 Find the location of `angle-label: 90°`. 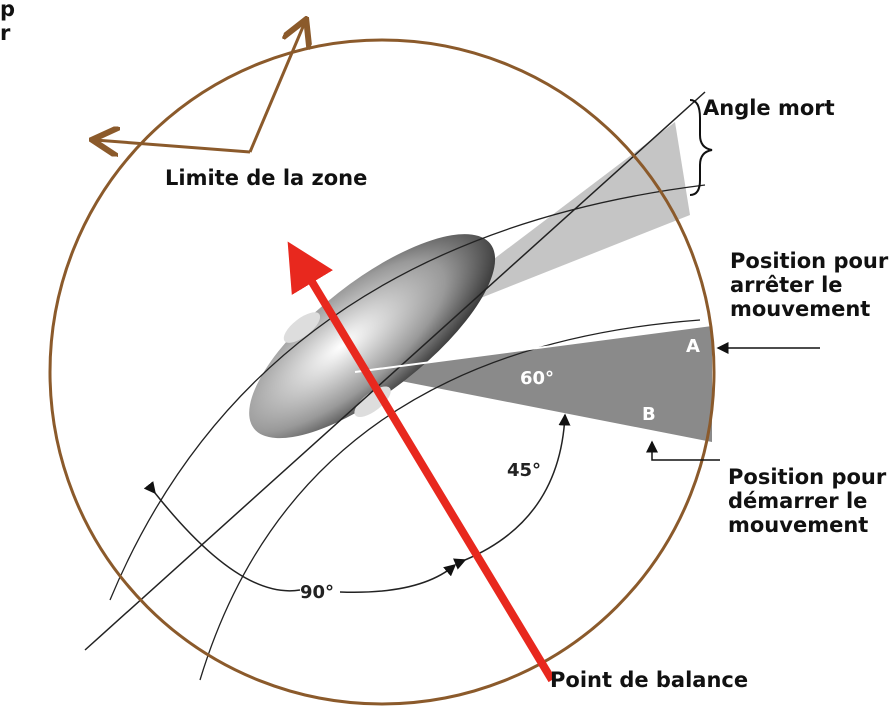

angle-label: 90° is located at coordinates (317, 592).